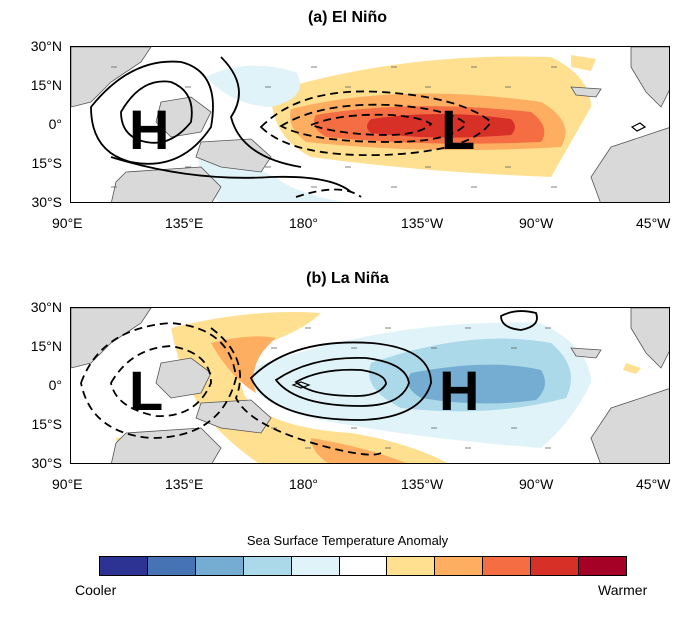  Describe the element at coordinates (67, 223) in the screenshot. I see `lon-tick-90e-a: 90°E` at that location.